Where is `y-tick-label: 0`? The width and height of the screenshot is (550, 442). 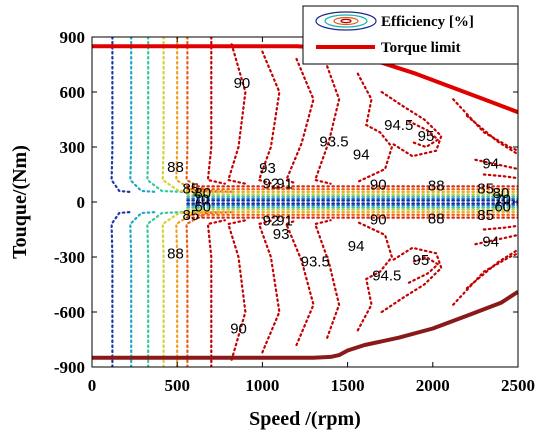
y-tick-label: 0 is located at coordinates (81, 202).